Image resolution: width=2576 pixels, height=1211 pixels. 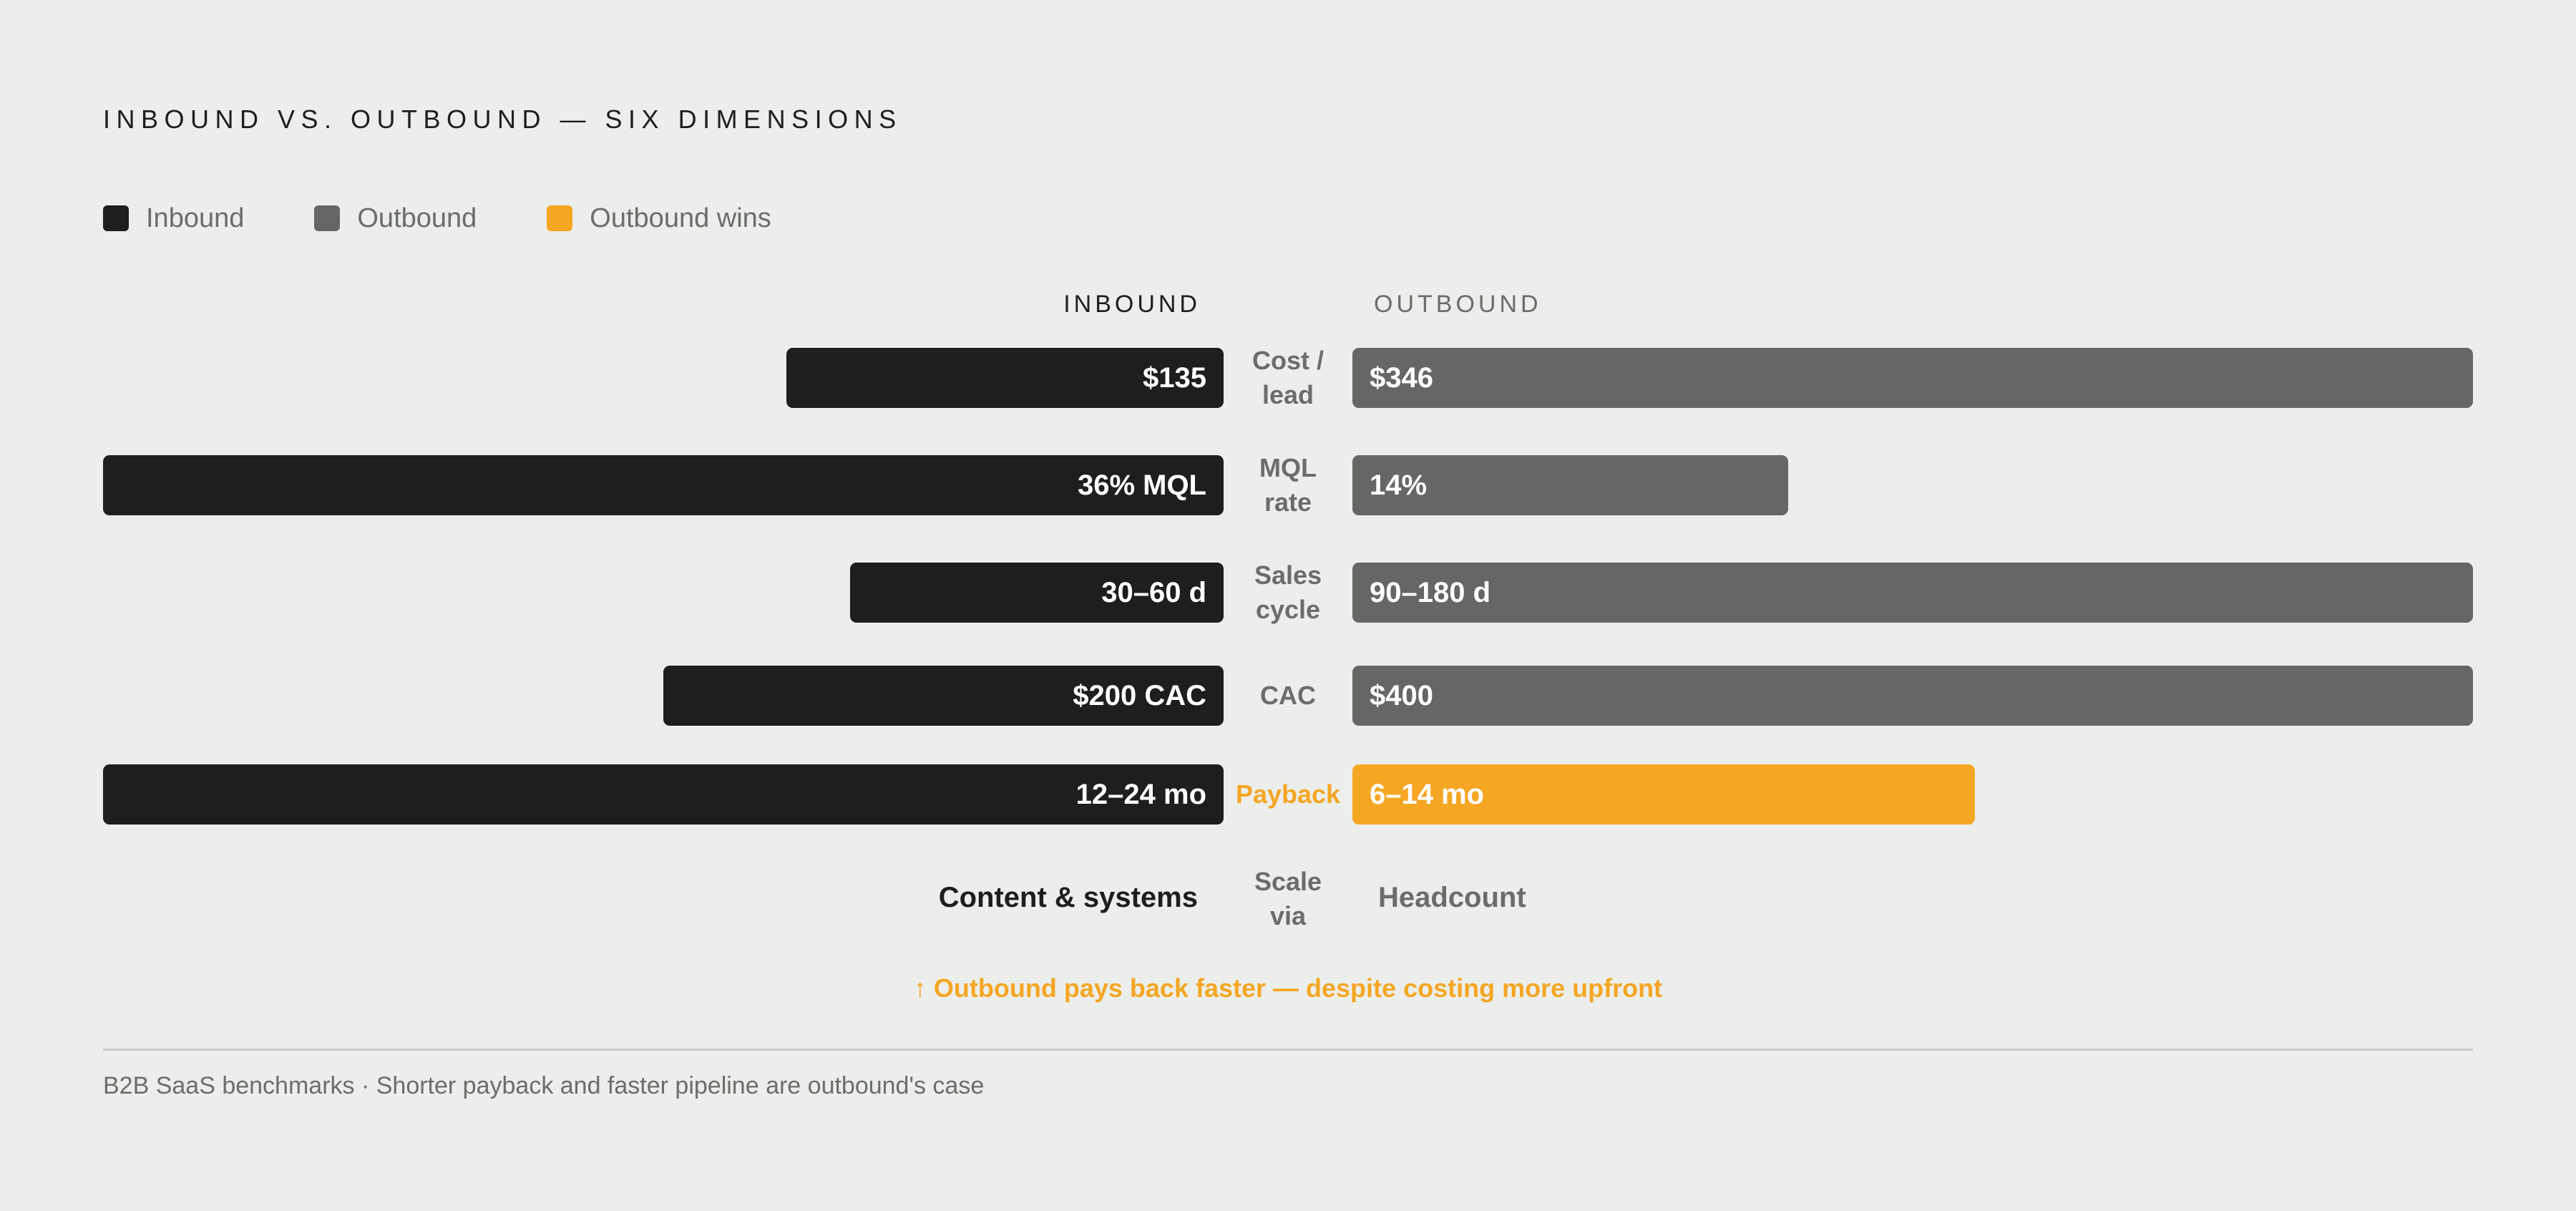 I want to click on outbound-bar-label-mql-rate: 14%, so click(x=1399, y=485).